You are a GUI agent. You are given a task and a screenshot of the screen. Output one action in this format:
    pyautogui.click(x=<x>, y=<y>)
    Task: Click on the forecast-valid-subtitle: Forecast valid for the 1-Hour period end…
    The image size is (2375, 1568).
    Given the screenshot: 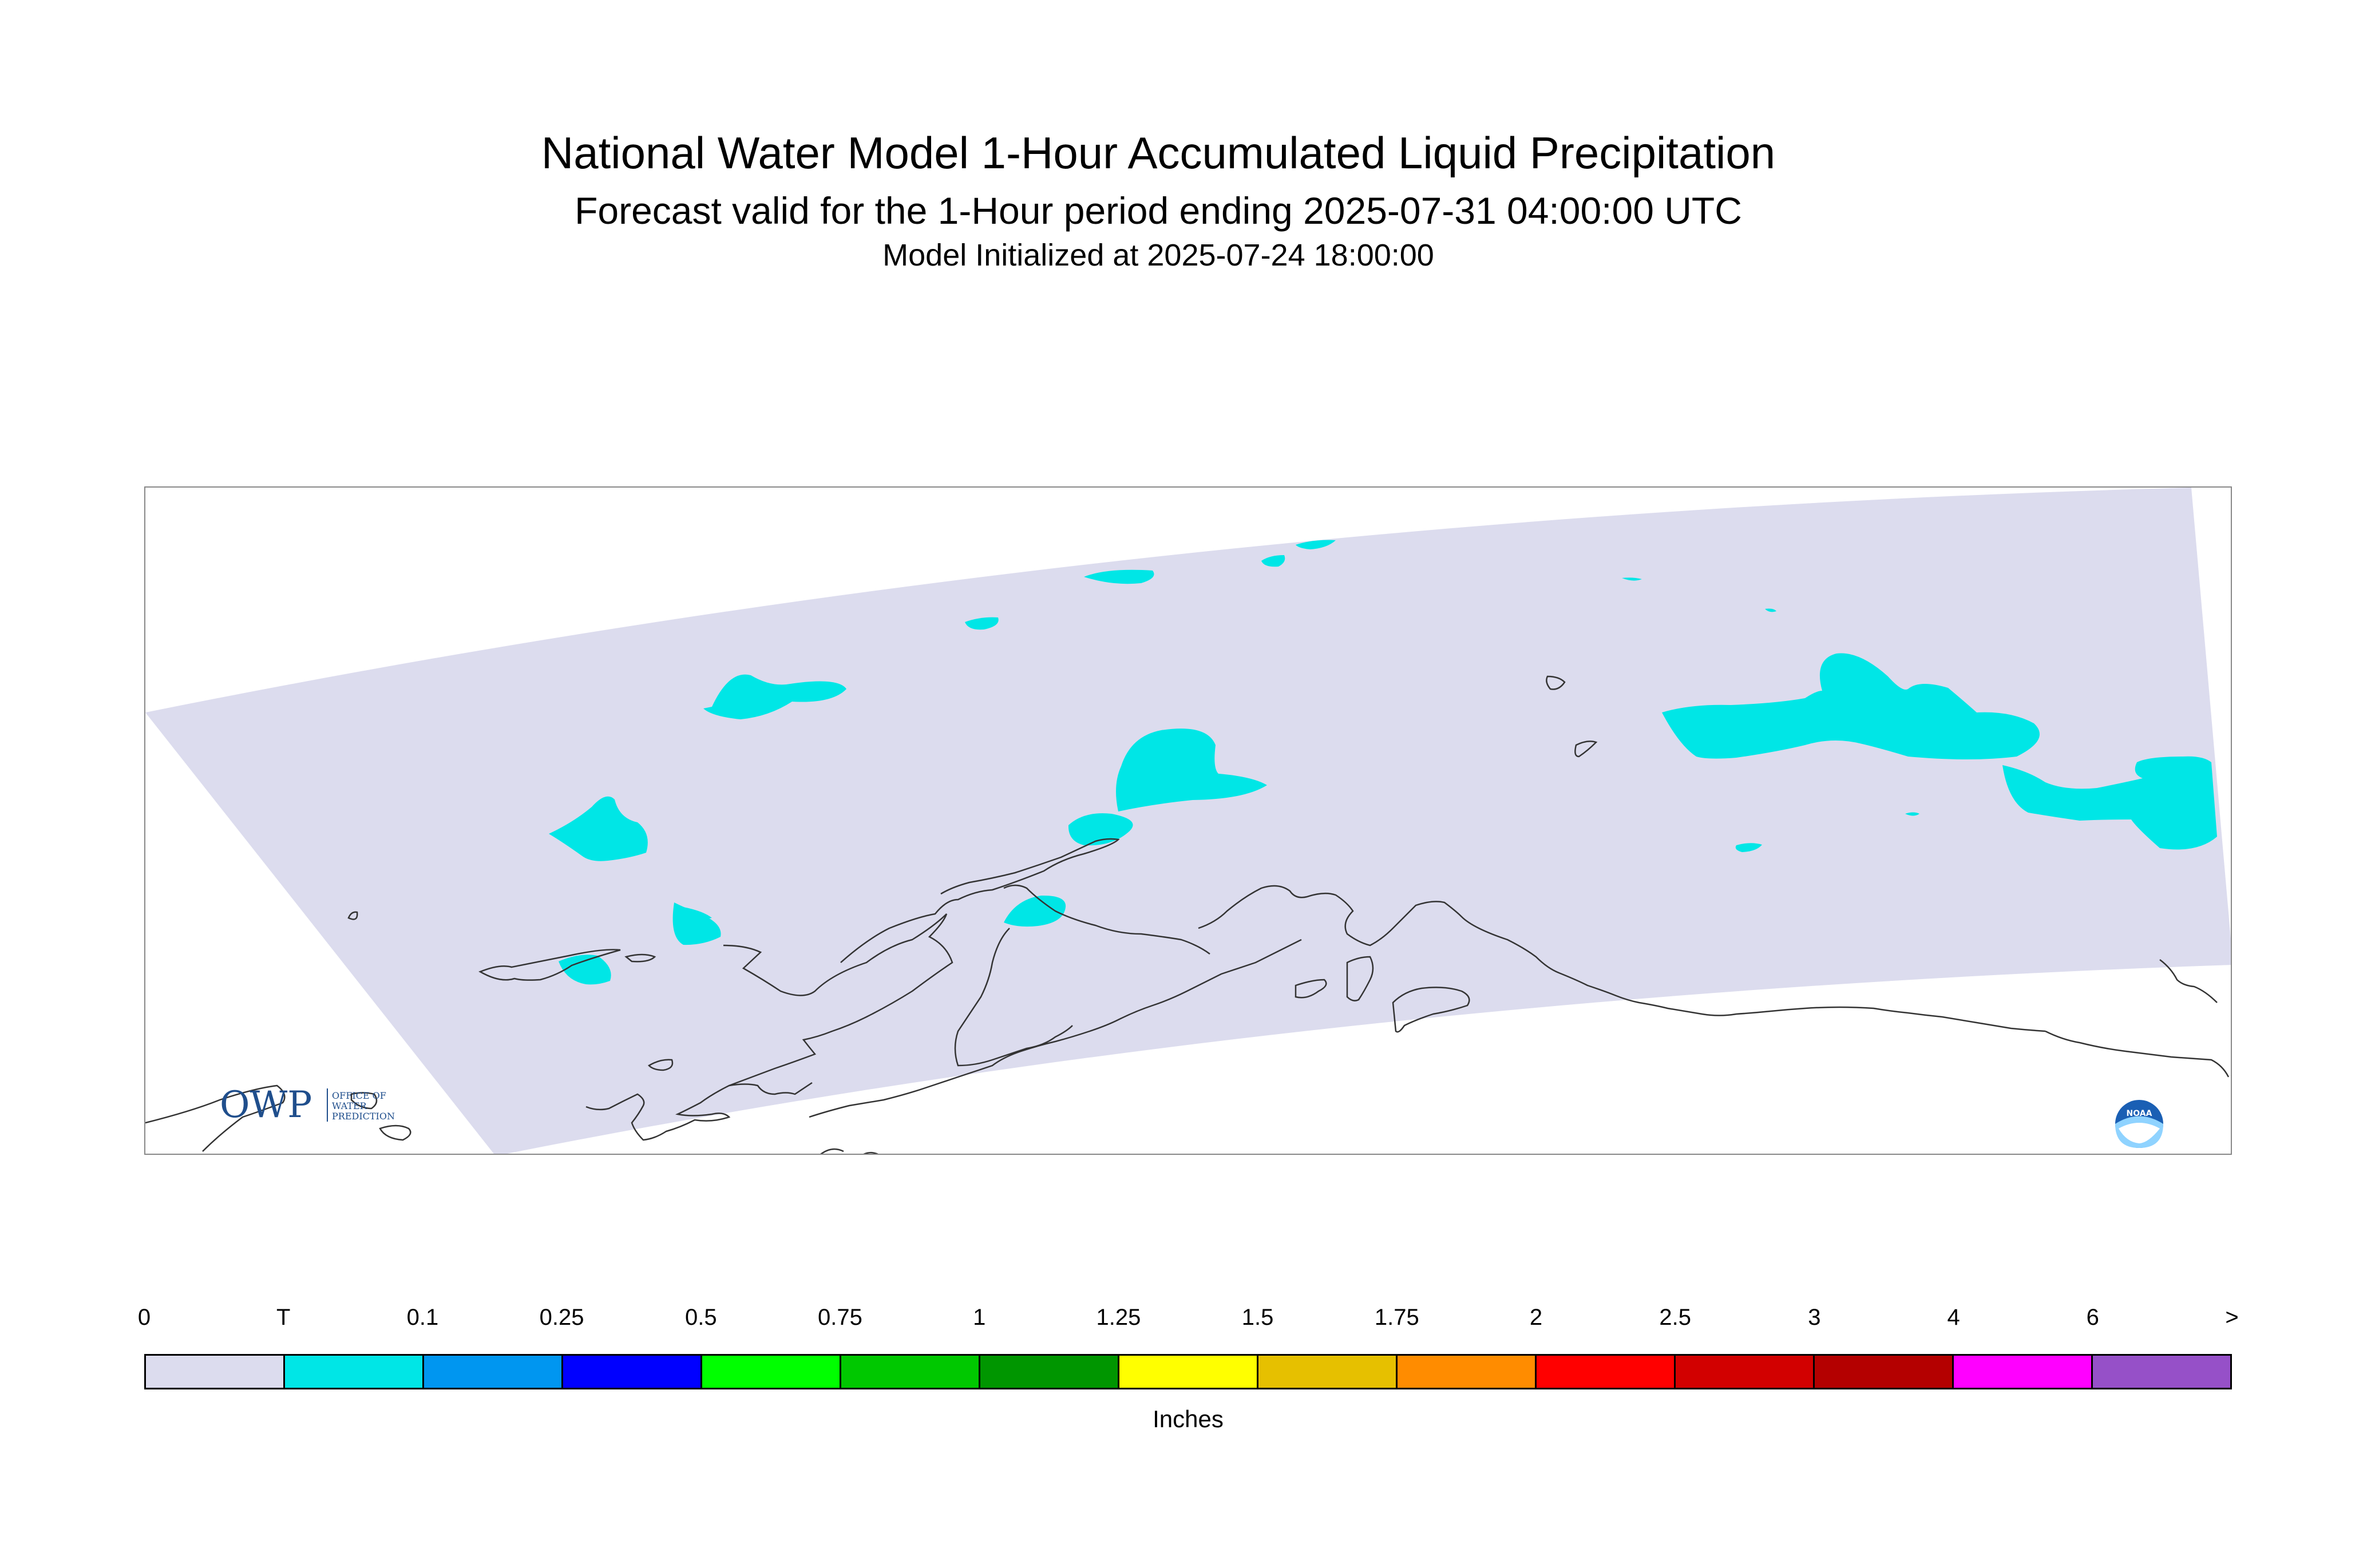 What is the action you would take?
    pyautogui.click(x=1158, y=210)
    